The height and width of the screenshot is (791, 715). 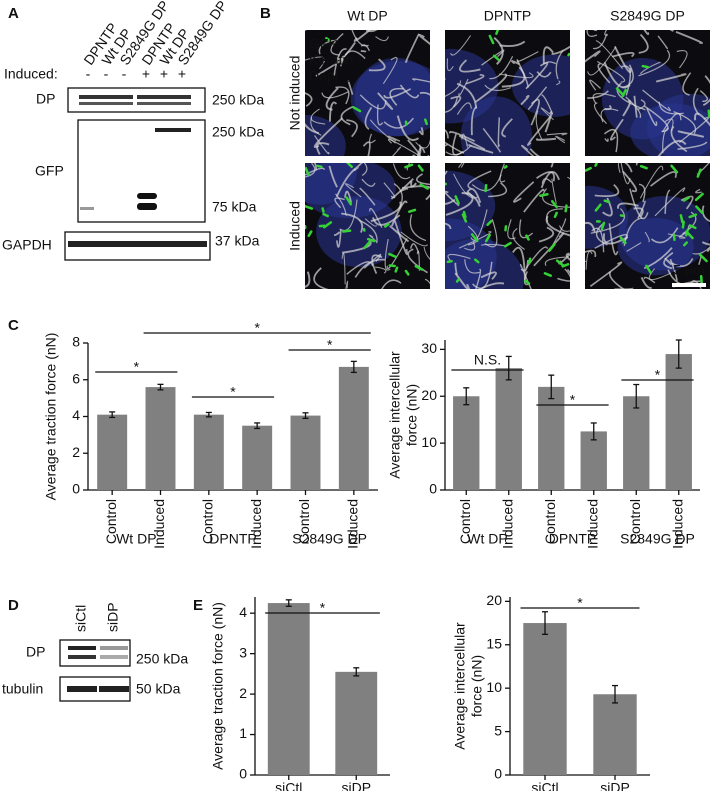 What do you see at coordinates (76, 489) in the screenshot?
I see `y-tick-label: 0` at bounding box center [76, 489].